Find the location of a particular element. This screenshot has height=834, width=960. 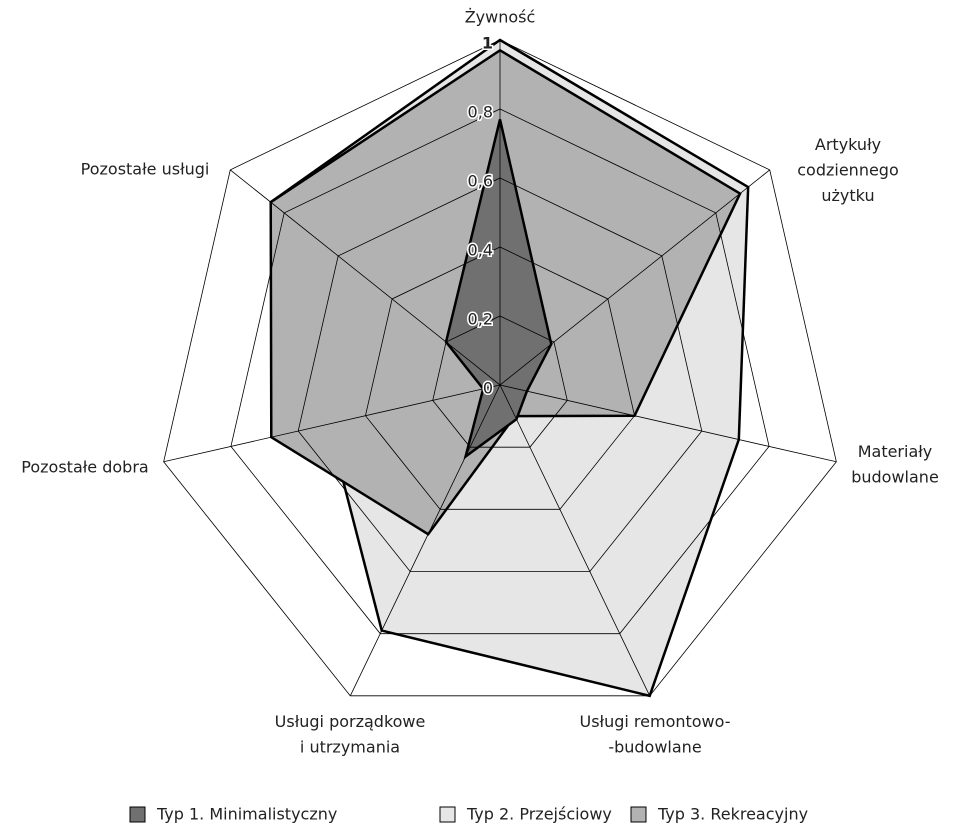

legend-label: Typ 1. Minimalistyczny is located at coordinates (246, 814).